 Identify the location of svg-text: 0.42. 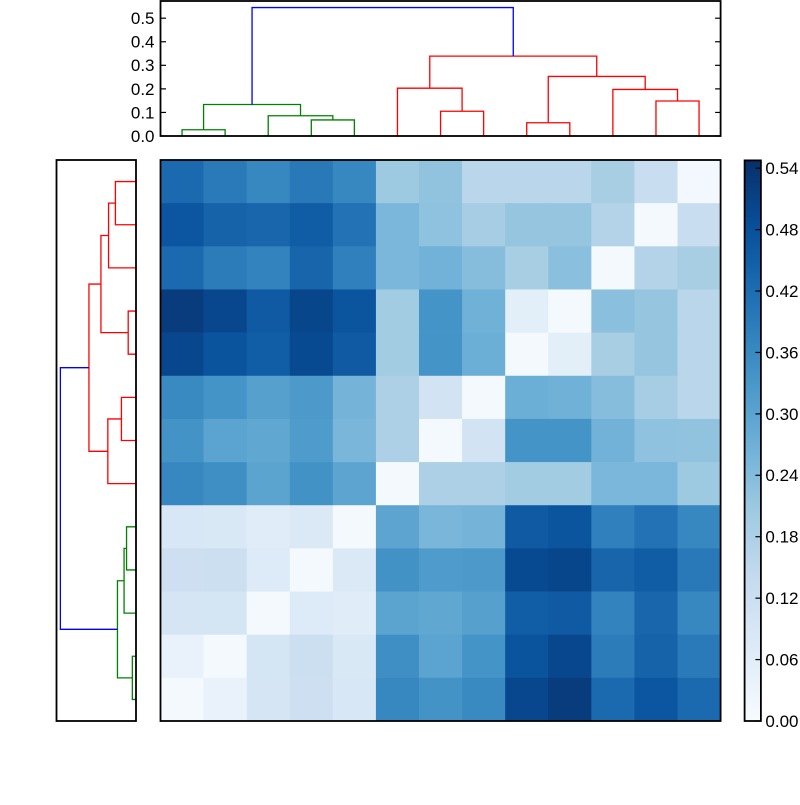
(781, 291).